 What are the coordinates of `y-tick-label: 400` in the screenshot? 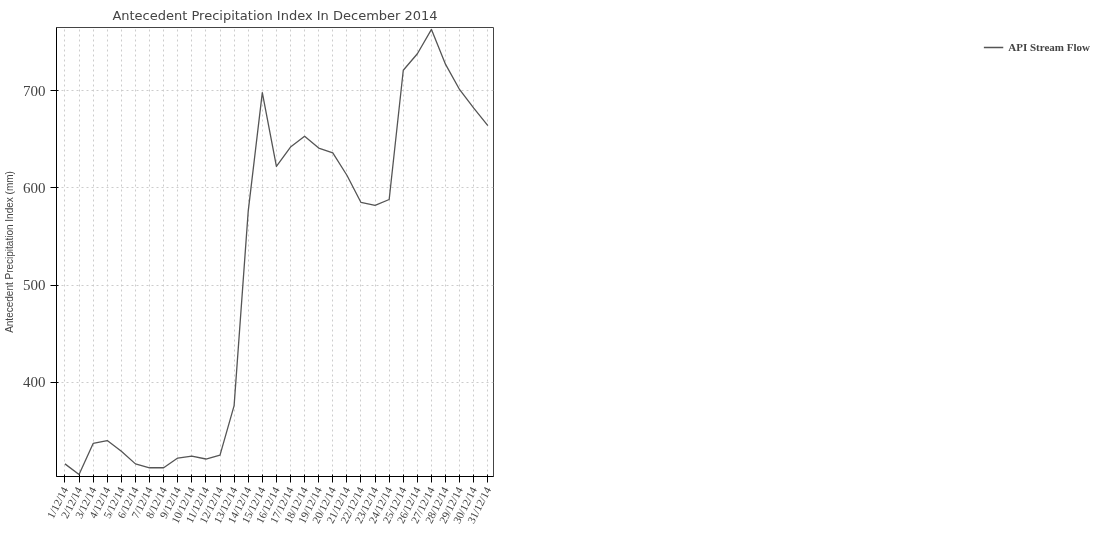 It's located at (34, 382).